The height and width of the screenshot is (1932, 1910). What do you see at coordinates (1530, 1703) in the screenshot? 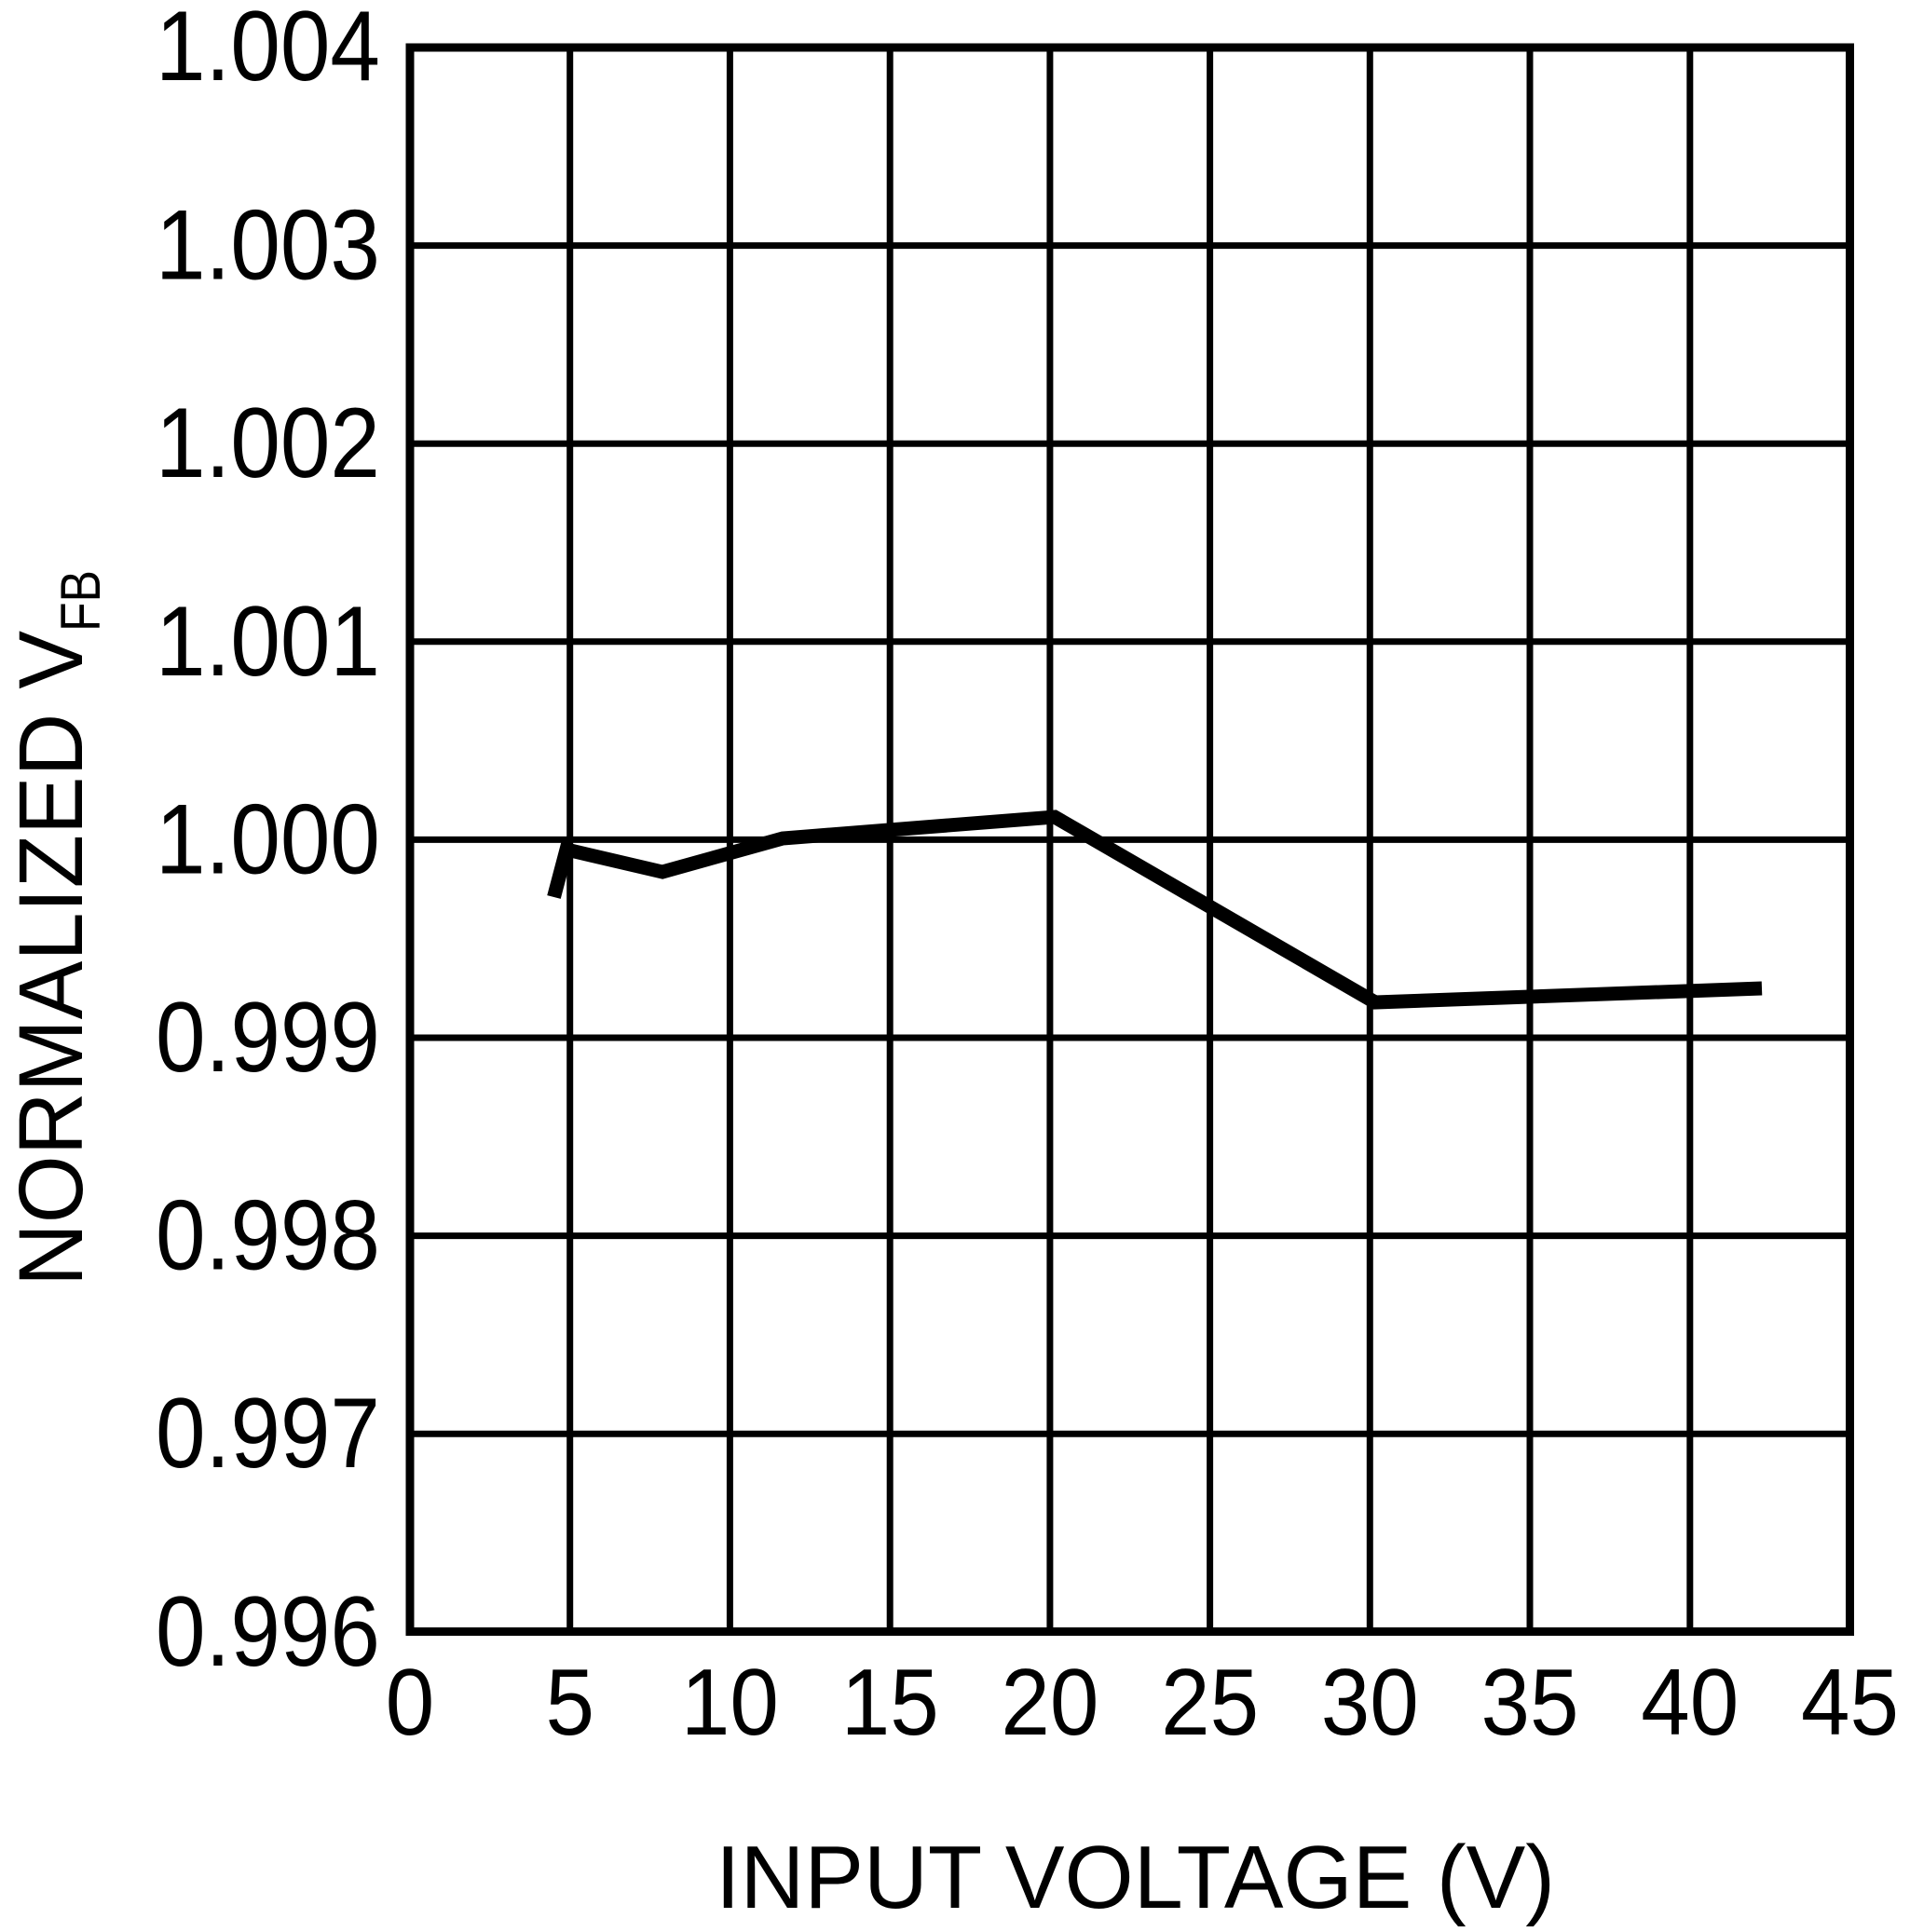
I see `svg-text: 35` at bounding box center [1530, 1703].